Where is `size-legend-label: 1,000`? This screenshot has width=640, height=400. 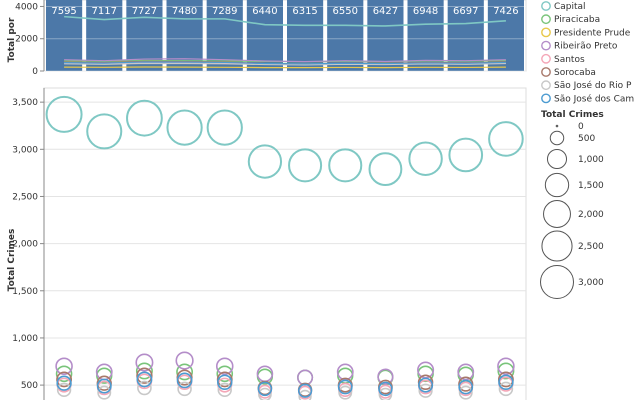 size-legend-label: 1,000 is located at coordinates (591, 160).